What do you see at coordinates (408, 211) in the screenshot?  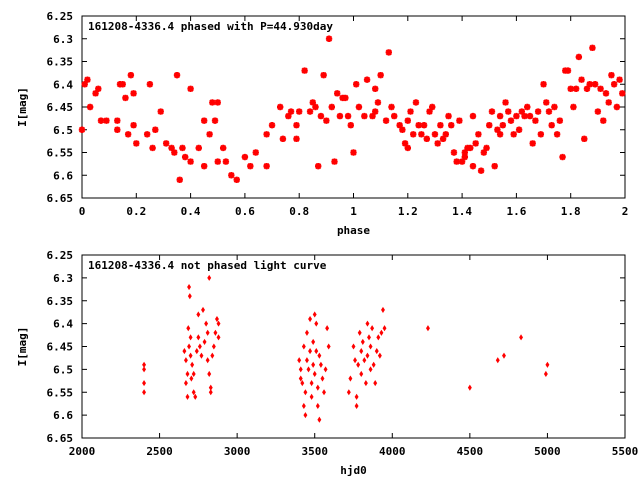 I see `x-tick-label: 1.2` at bounding box center [408, 211].